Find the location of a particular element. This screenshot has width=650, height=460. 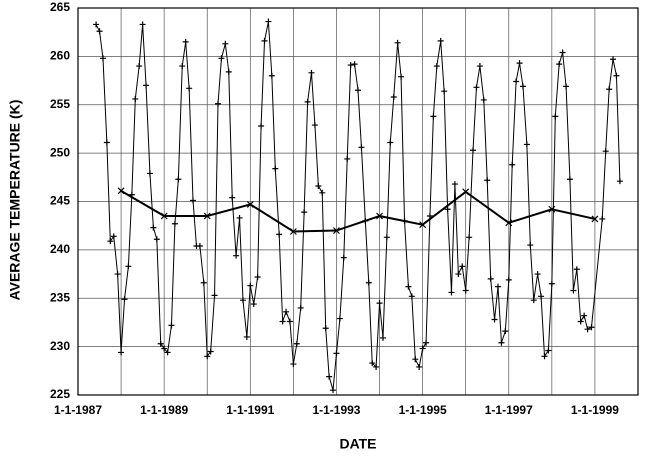

y-tick-label: 235 is located at coordinates (60, 297).